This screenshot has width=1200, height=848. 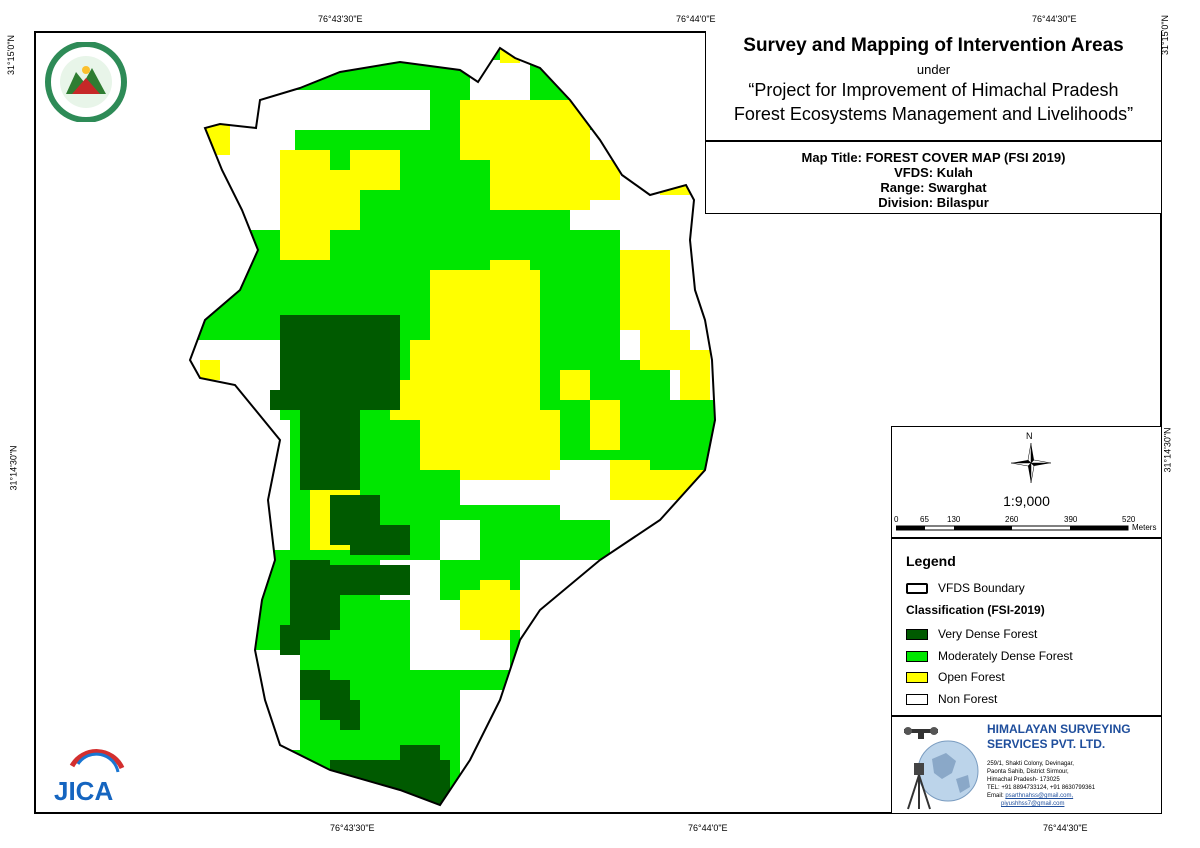 I want to click on scale-units: Meters, so click(x=1144, y=527).